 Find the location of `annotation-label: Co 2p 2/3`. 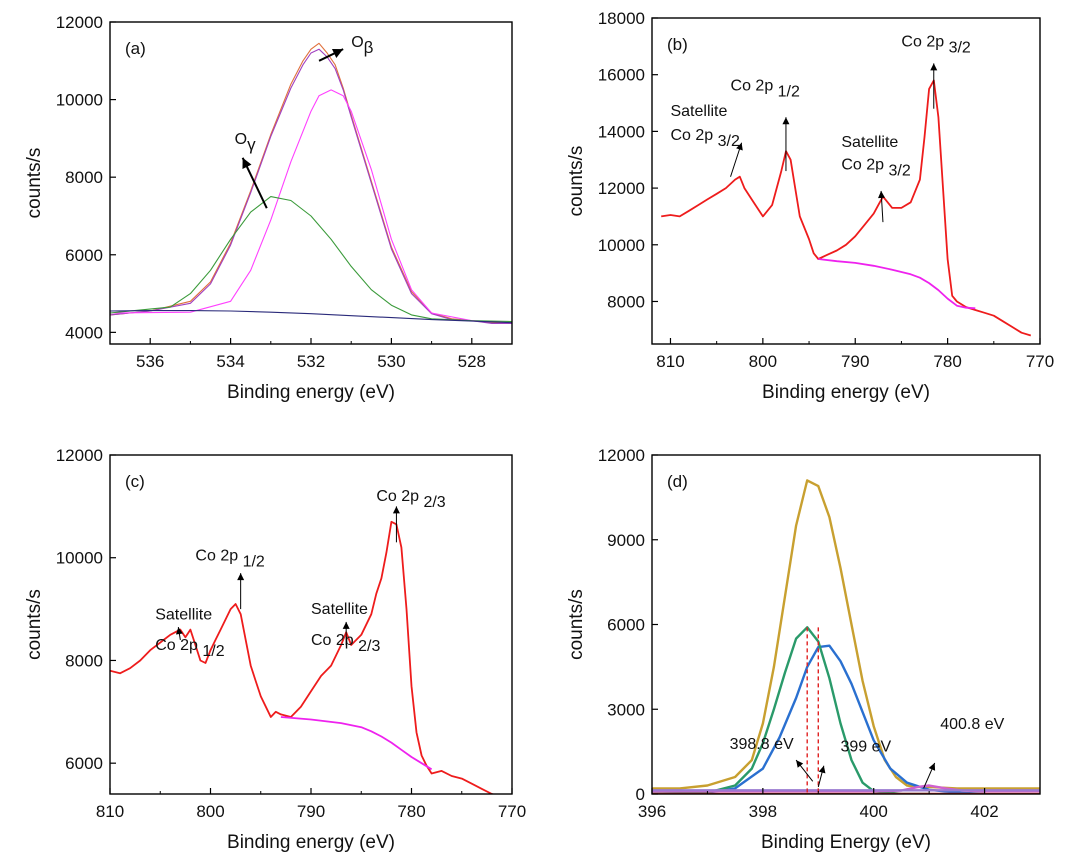

annotation-label: Co 2p 2/3 is located at coordinates (410, 499).